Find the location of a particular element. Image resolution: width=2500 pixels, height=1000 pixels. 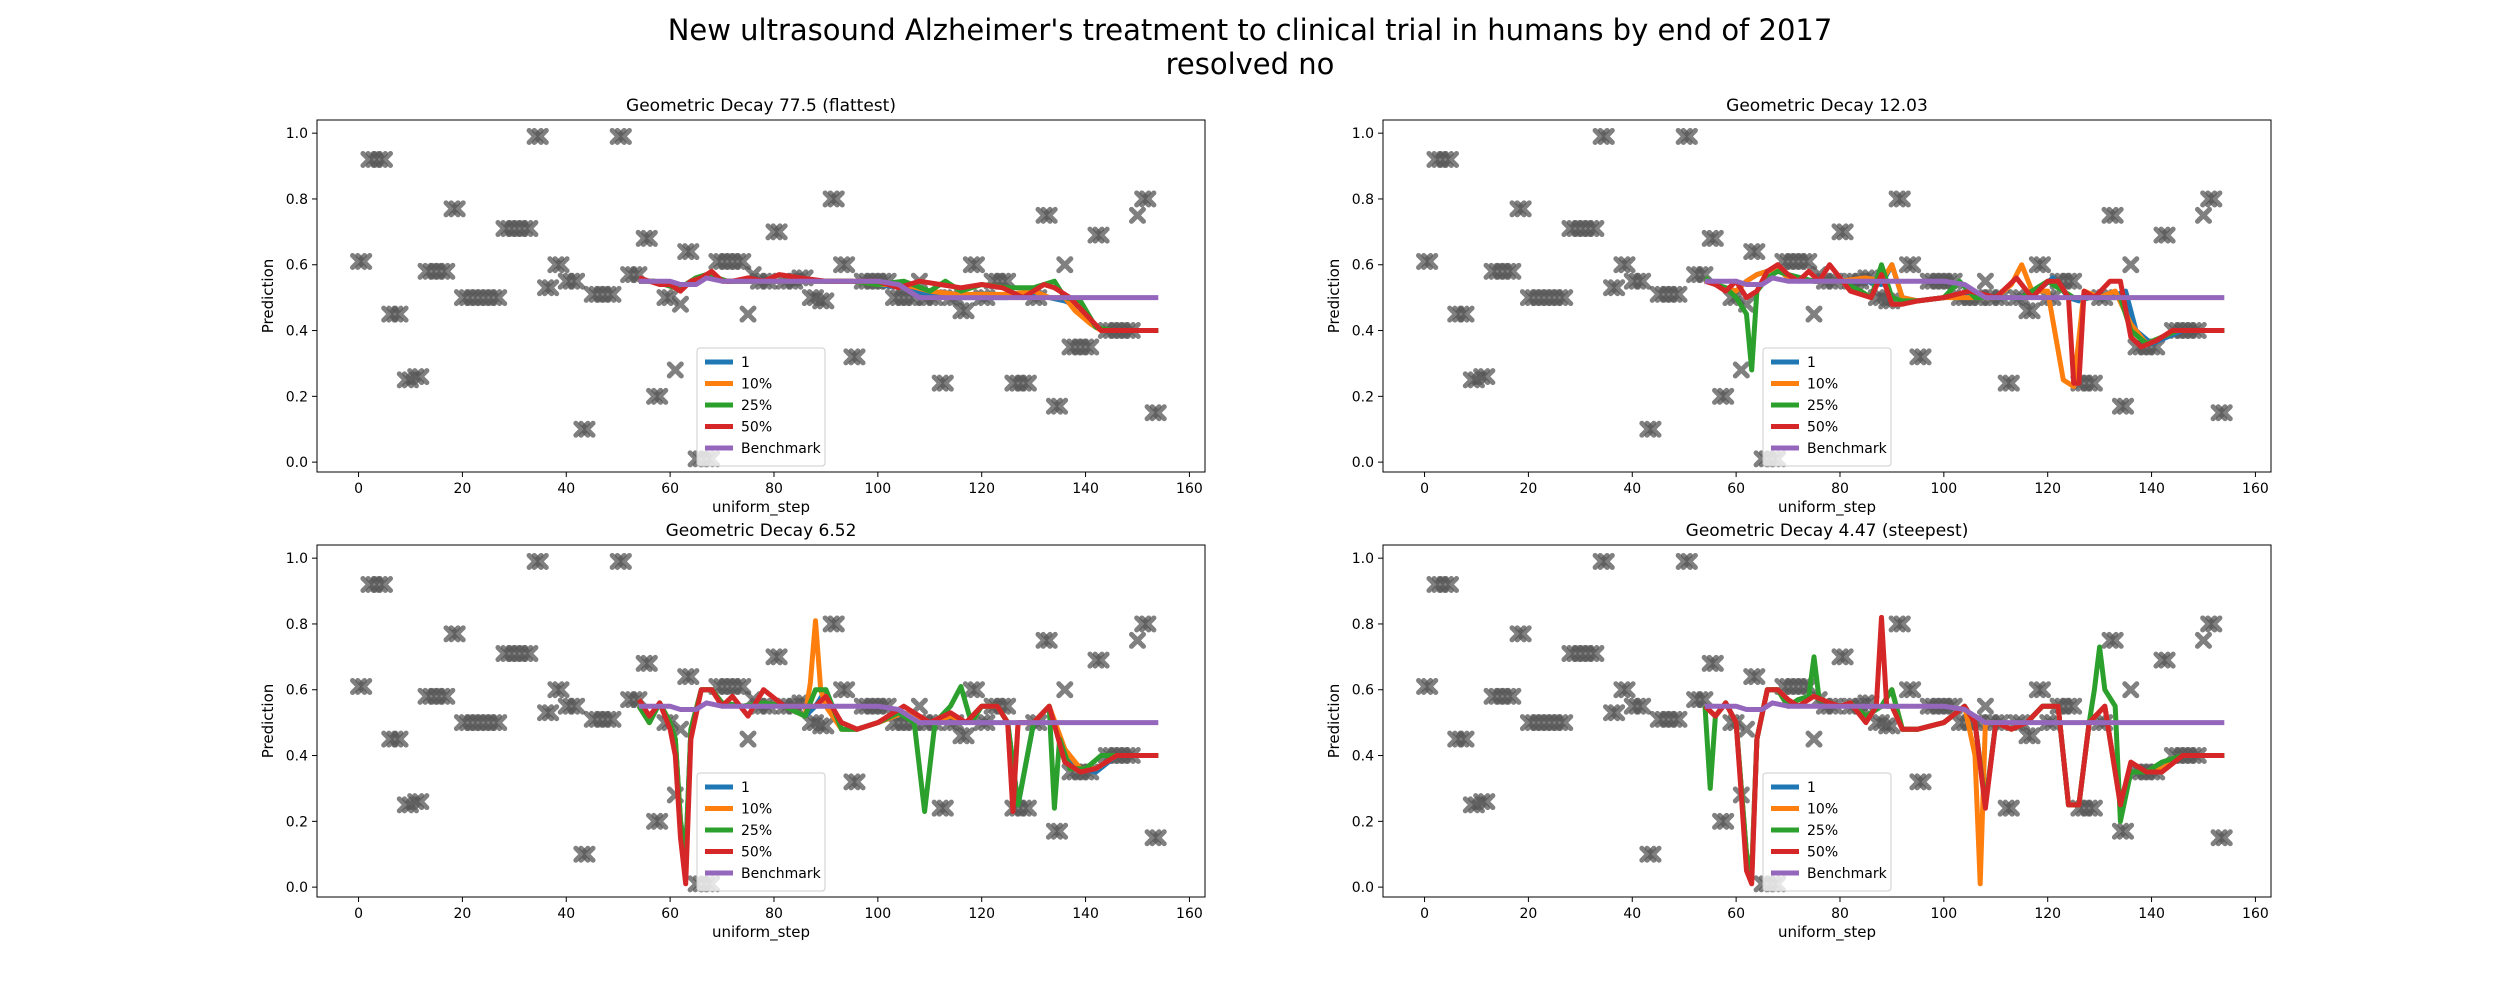

subplot-title: Geometric Decay 12.03 is located at coordinates (1827, 106).